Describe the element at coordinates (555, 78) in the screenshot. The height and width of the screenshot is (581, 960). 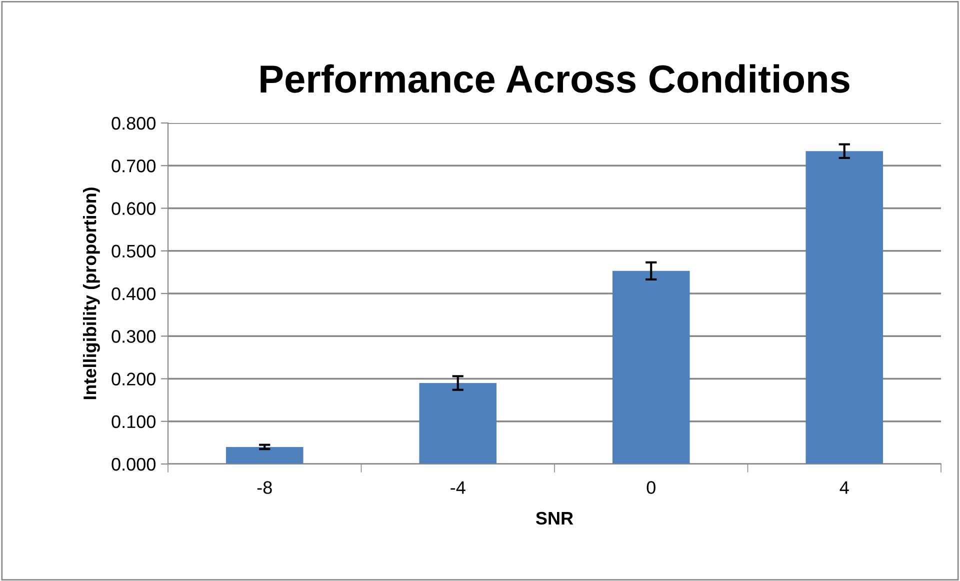
I see `chart-title: Performance Across Conditions` at that location.